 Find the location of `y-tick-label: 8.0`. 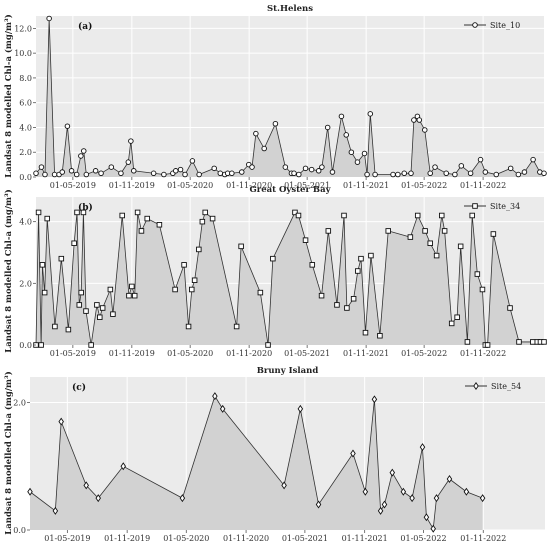

y-tick-label: 8.0 is located at coordinates (25, 78).